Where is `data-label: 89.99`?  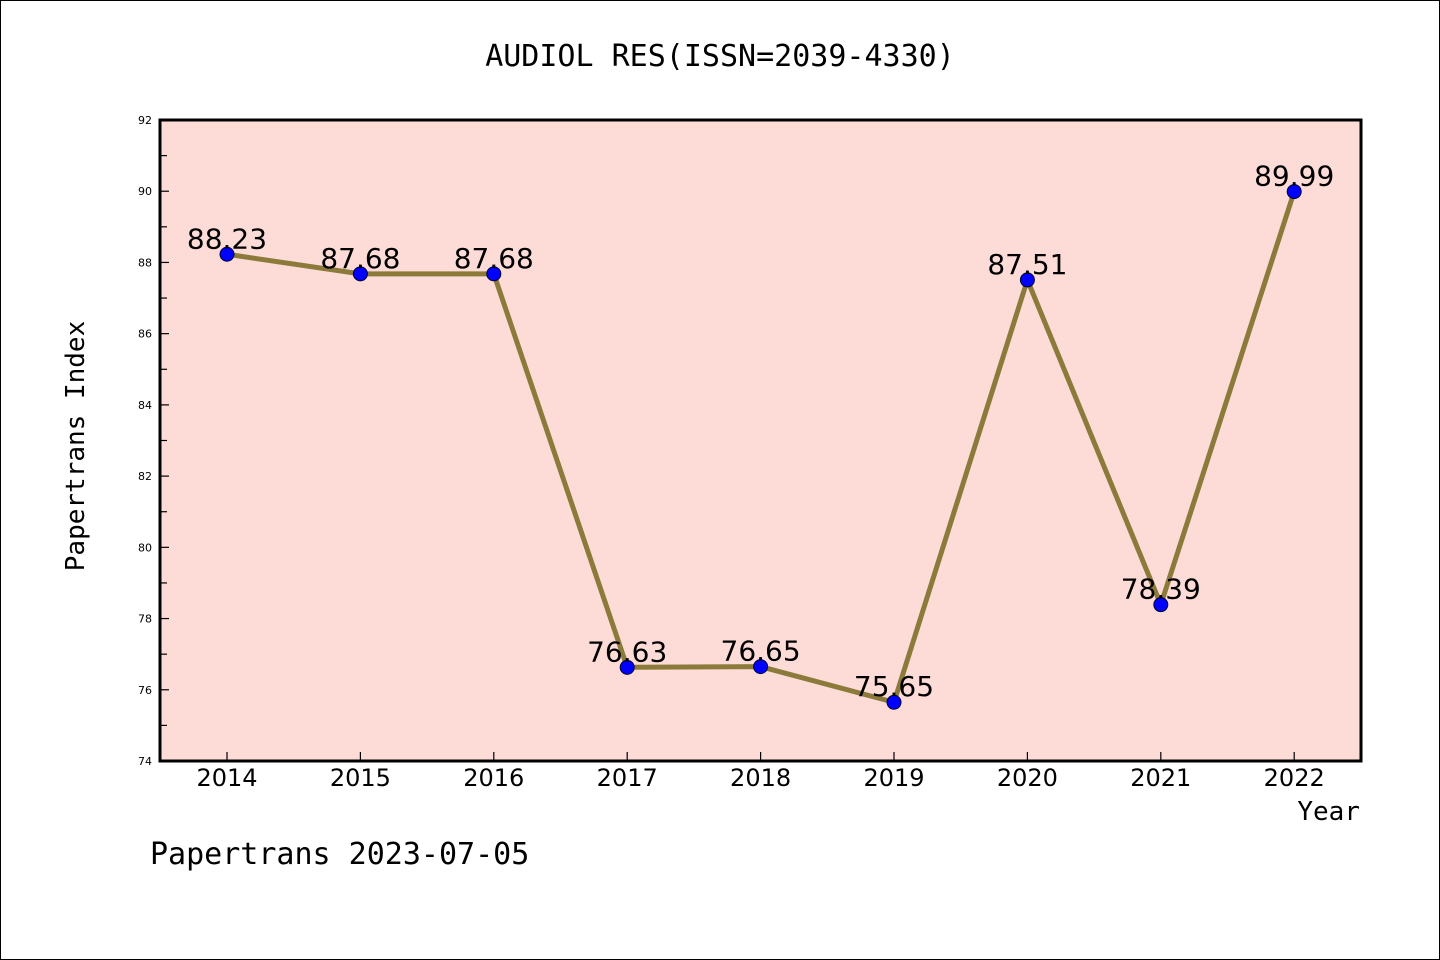
data-label: 89.99 is located at coordinates (1294, 176).